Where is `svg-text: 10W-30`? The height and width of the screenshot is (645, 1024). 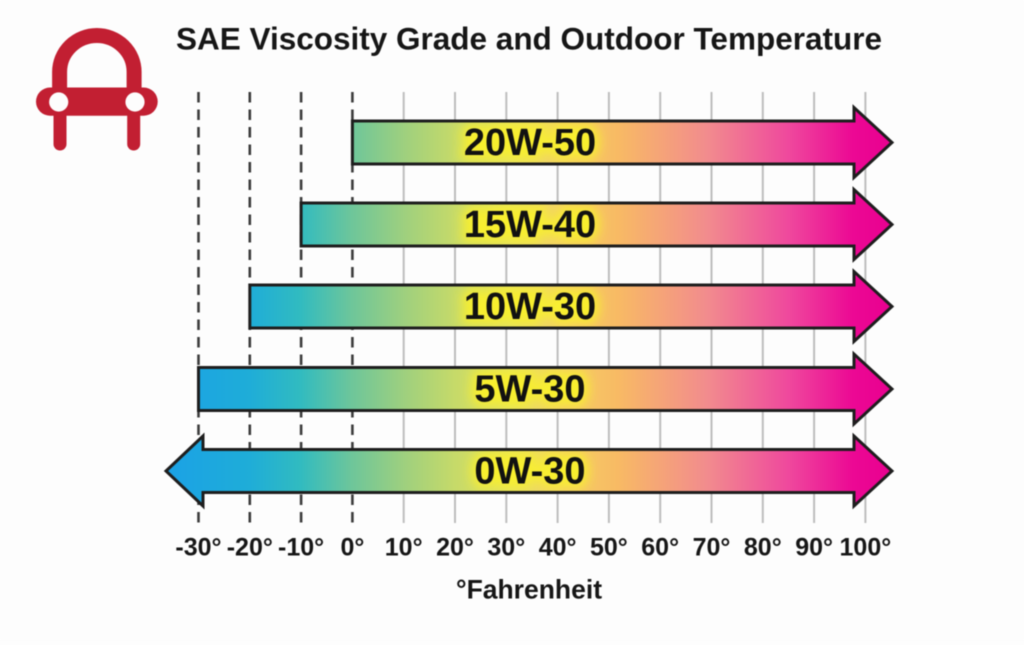 svg-text: 10W-30 is located at coordinates (530, 307).